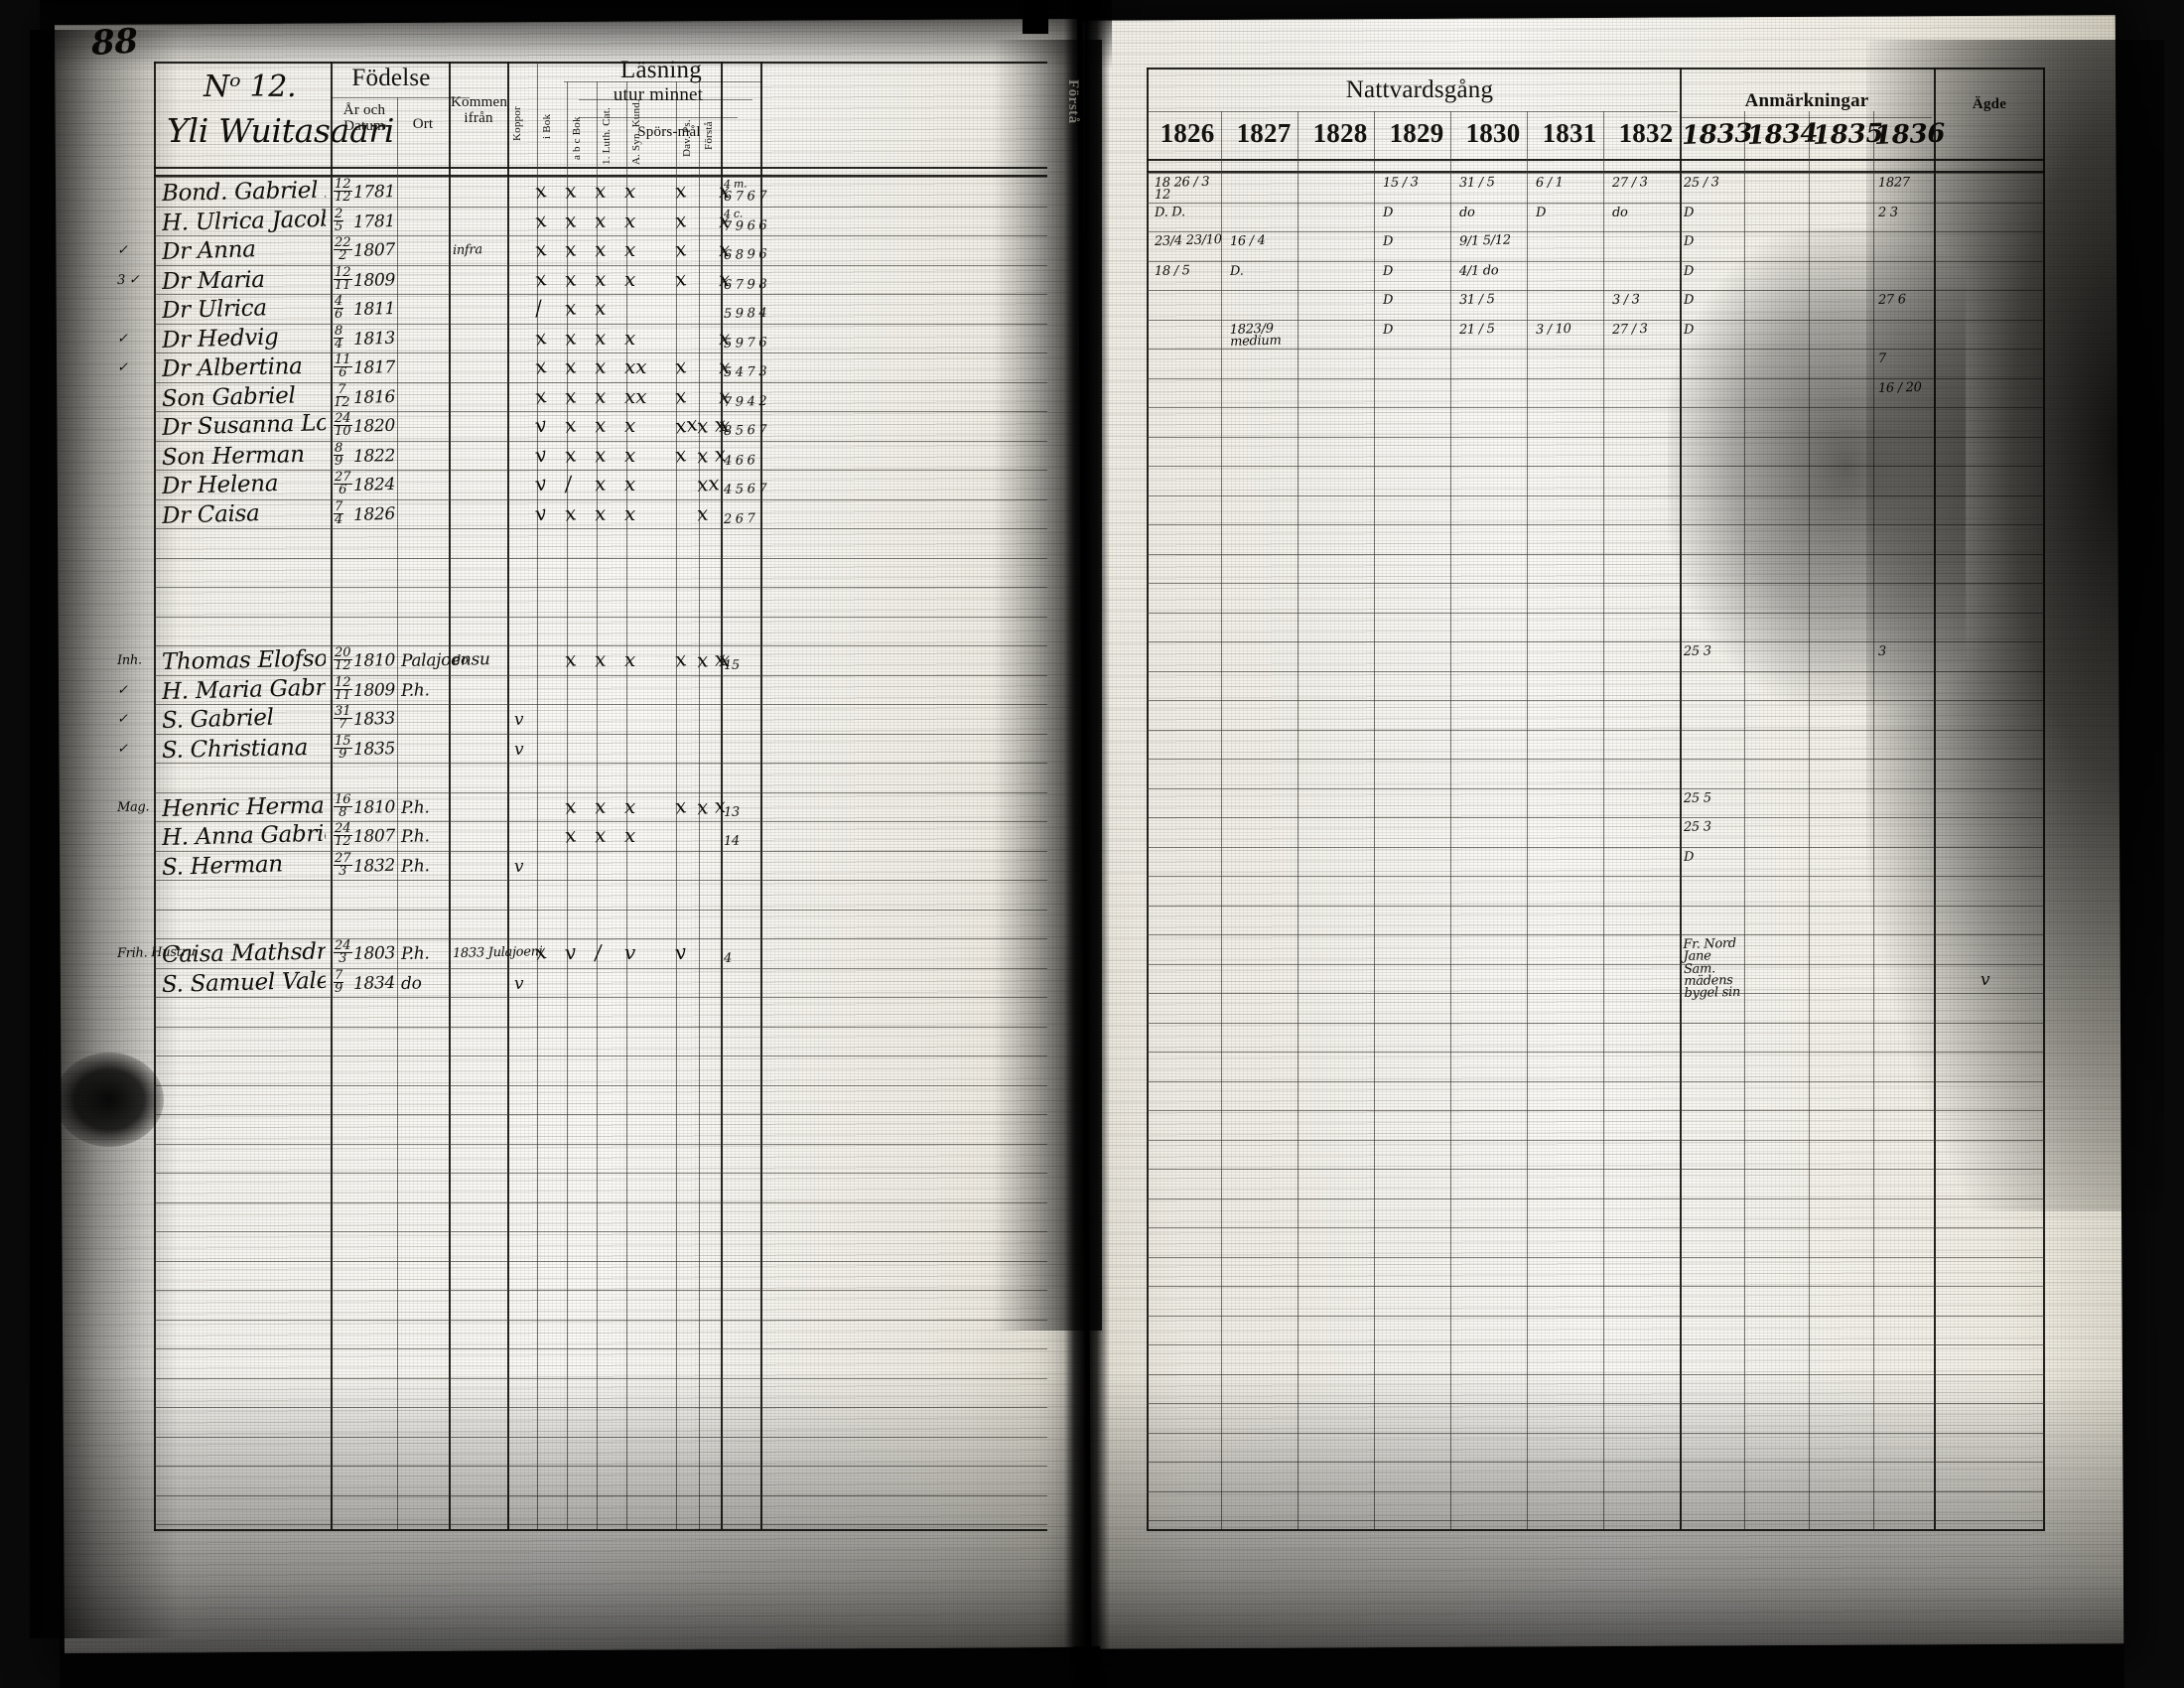  Describe the element at coordinates (745, 372) in the screenshot. I see `reading-grade: 5 4 7 3` at that location.